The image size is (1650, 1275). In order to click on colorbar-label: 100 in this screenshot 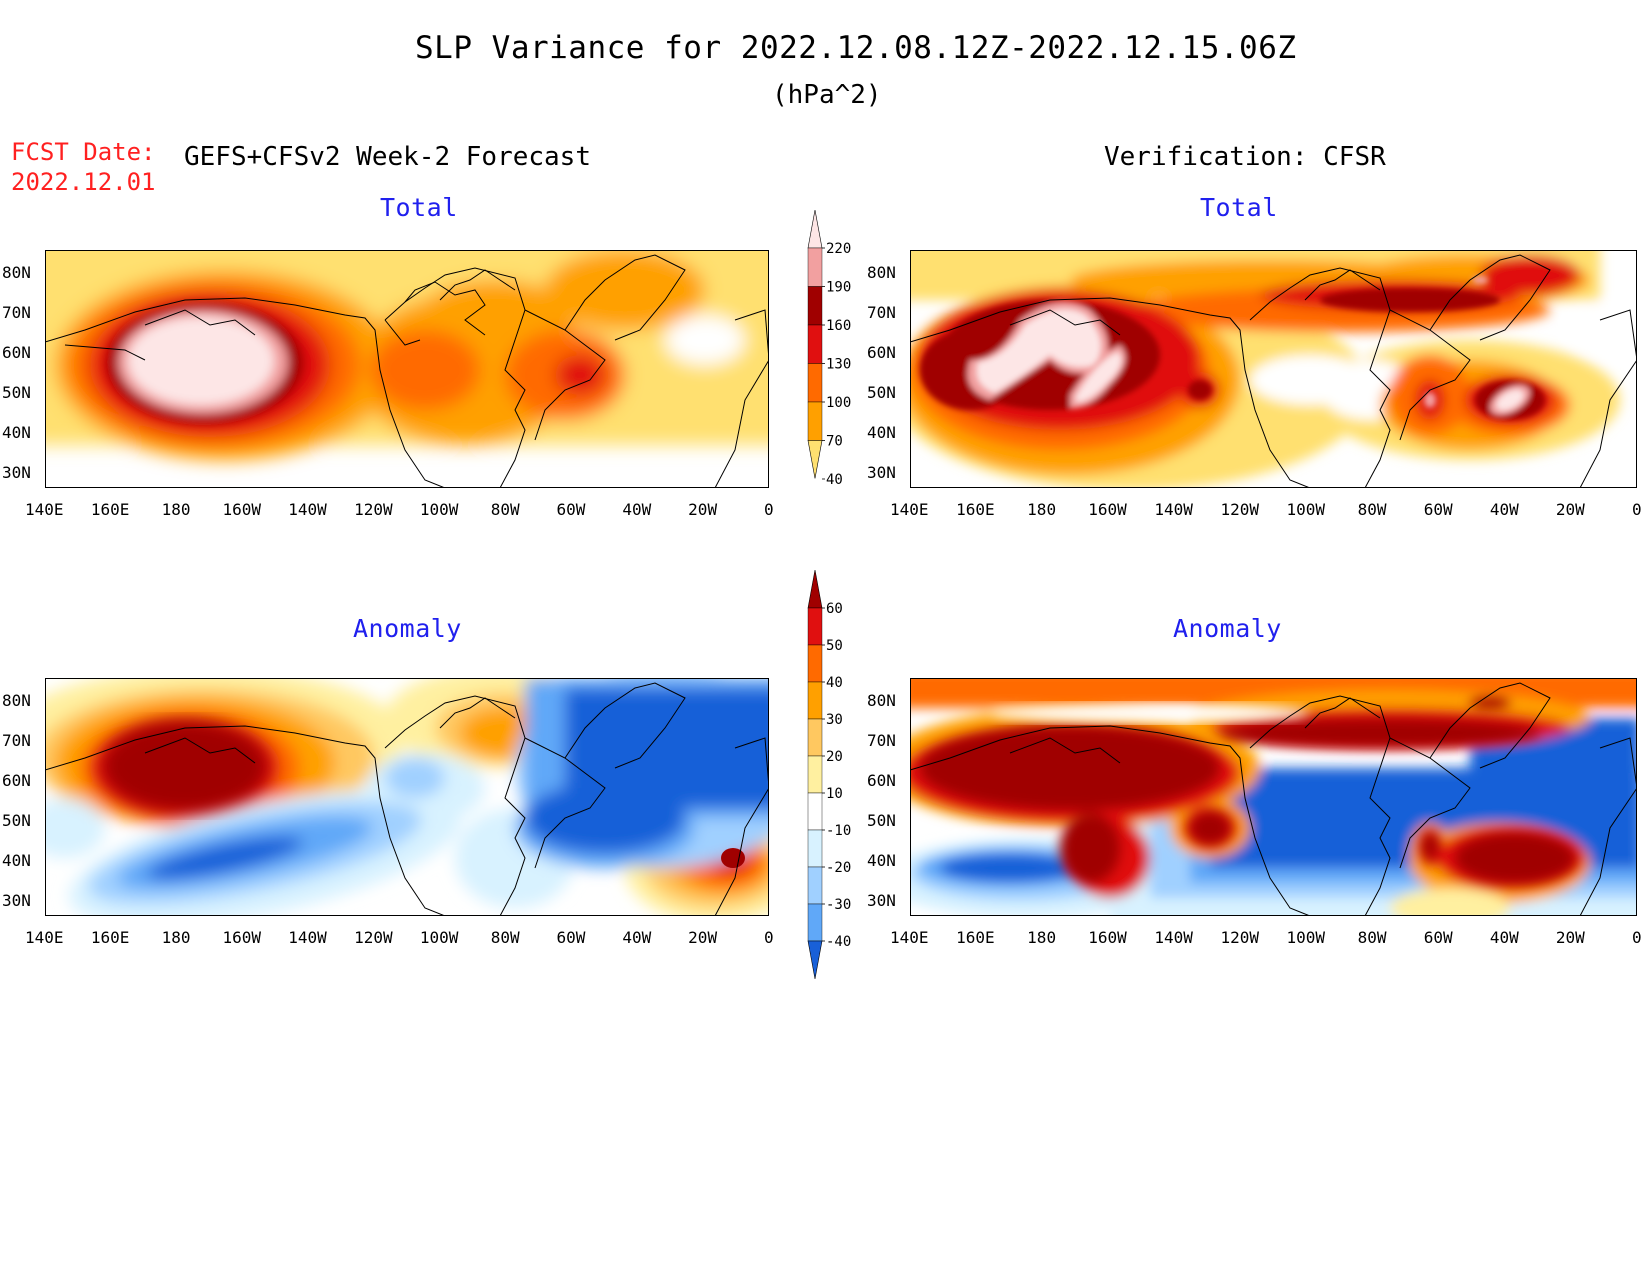, I will do `click(838, 403)`.